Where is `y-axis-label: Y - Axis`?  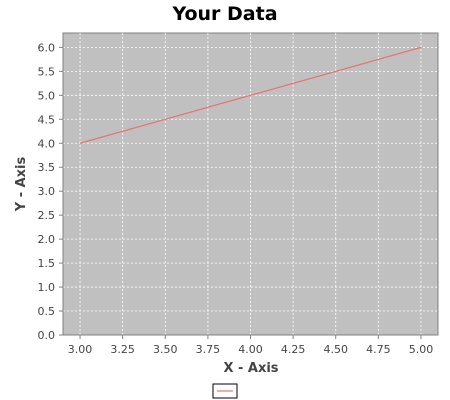
y-axis-label: Y - Axis is located at coordinates (21, 184).